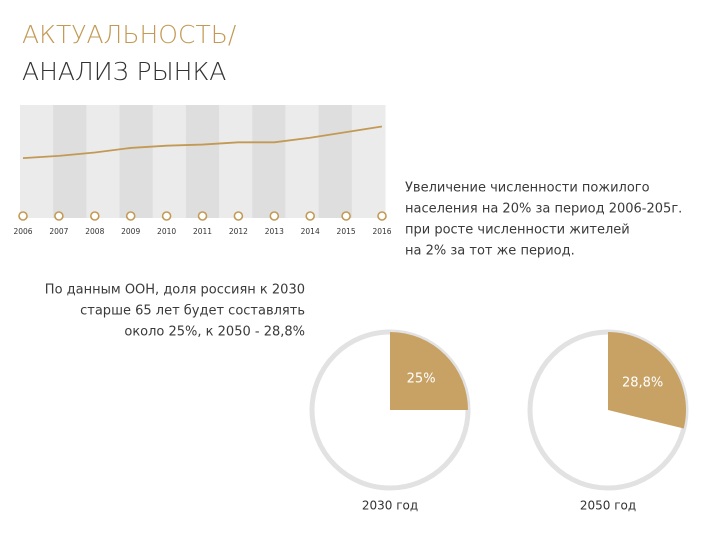 The height and width of the screenshot is (540, 720). What do you see at coordinates (124, 71) in the screenshot?
I see `title-line2: АНАЛИЗ РЫНКА` at bounding box center [124, 71].